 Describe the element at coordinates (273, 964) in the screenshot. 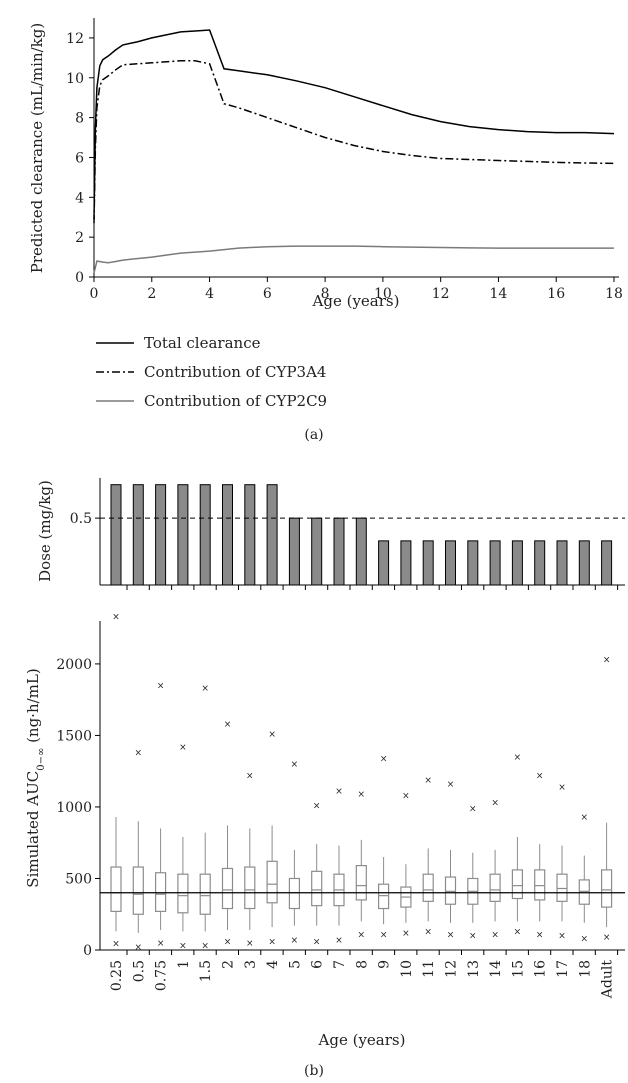

I see `auc-x-tick-label: 4` at that location.